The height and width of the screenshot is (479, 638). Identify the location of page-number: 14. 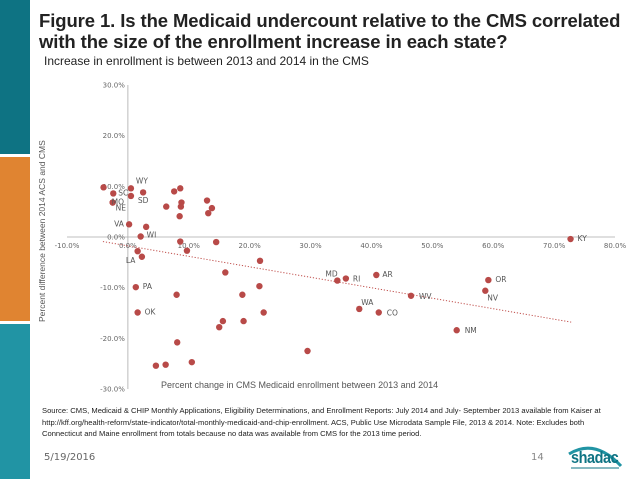
(537, 457).